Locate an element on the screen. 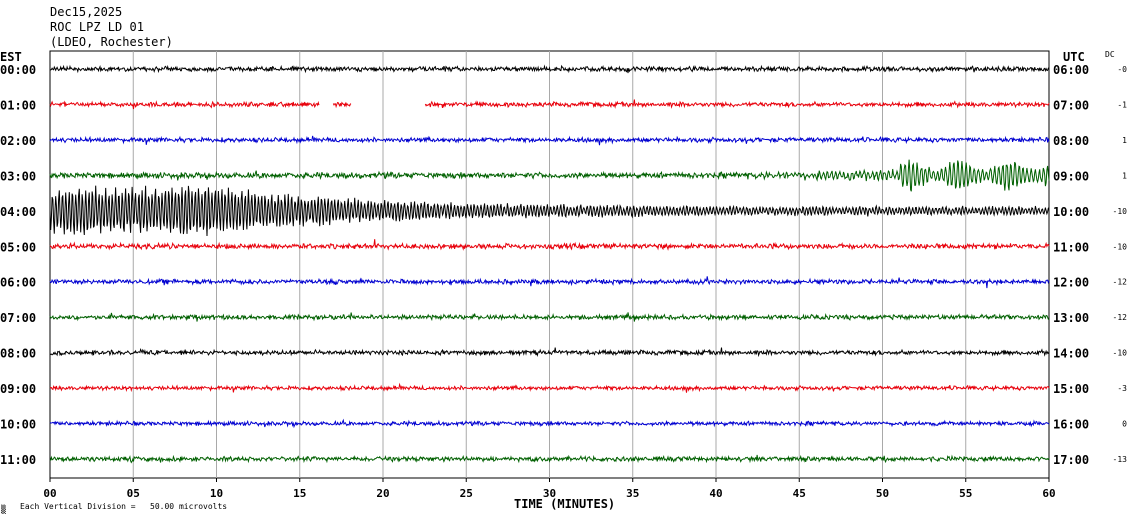 Image resolution: width=1130 pixels, height=519 pixels. row-label-utc: 08:00 is located at coordinates (1071, 141).